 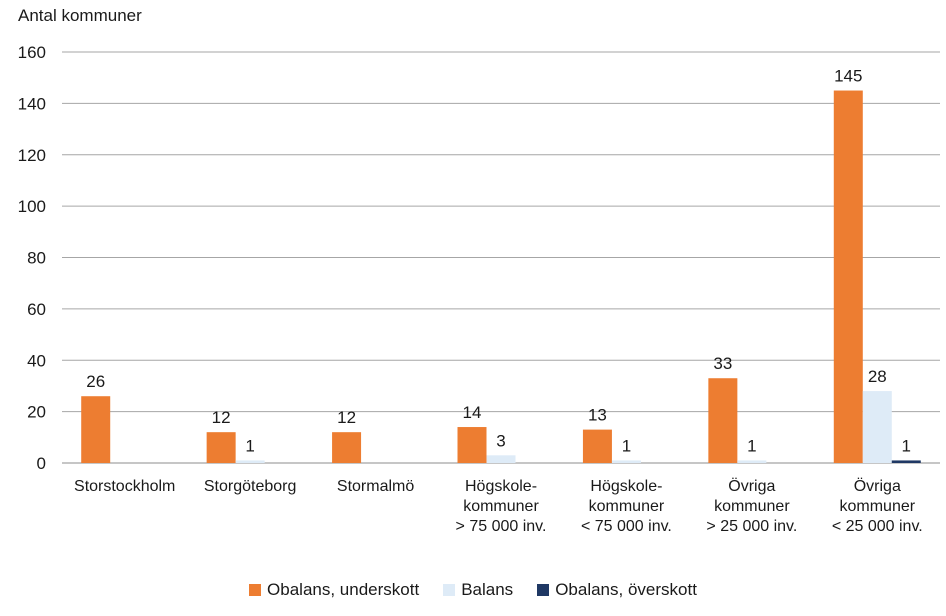 I want to click on y-tick-label: 40, so click(x=36, y=360).